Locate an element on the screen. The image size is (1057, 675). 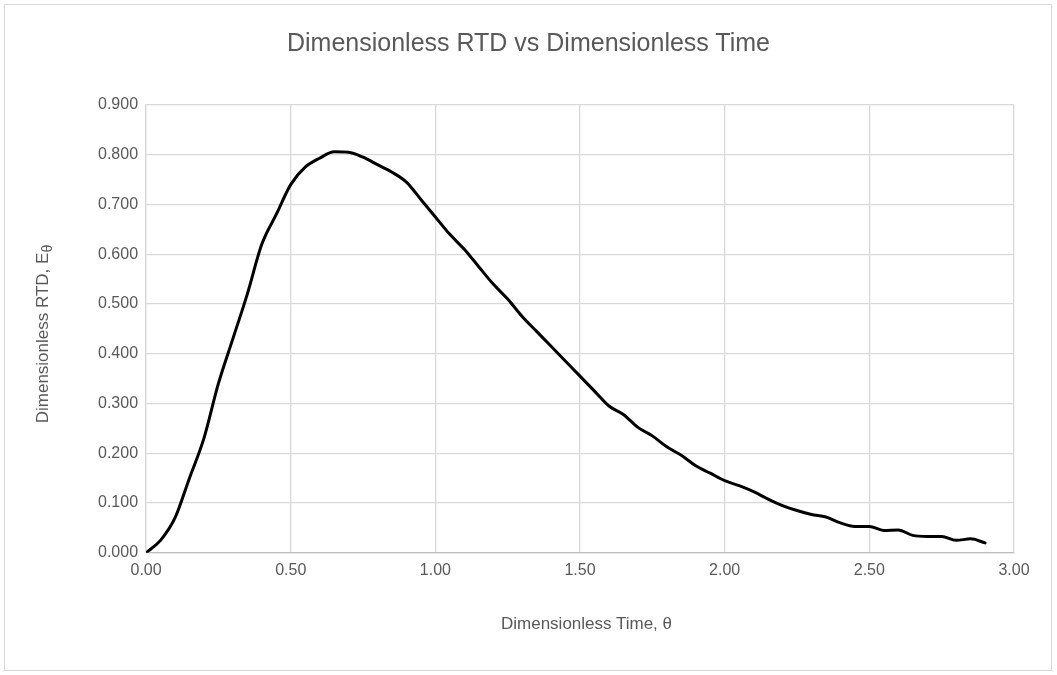
x-tick-label: 2.00 is located at coordinates (725, 569).